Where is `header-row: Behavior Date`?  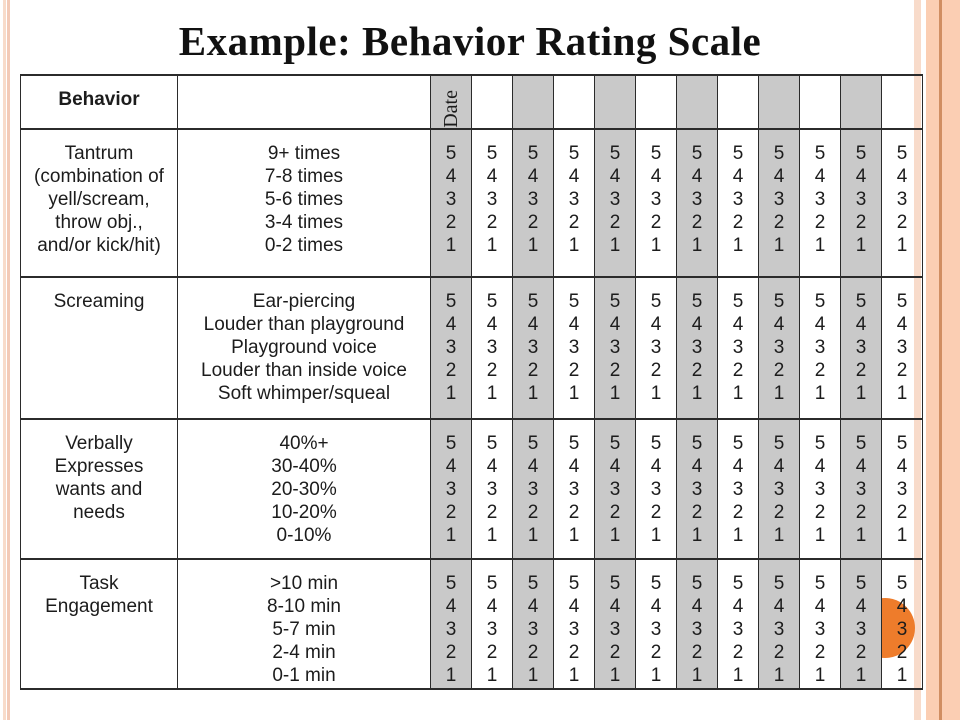 header-row: Behavior Date is located at coordinates (471, 102).